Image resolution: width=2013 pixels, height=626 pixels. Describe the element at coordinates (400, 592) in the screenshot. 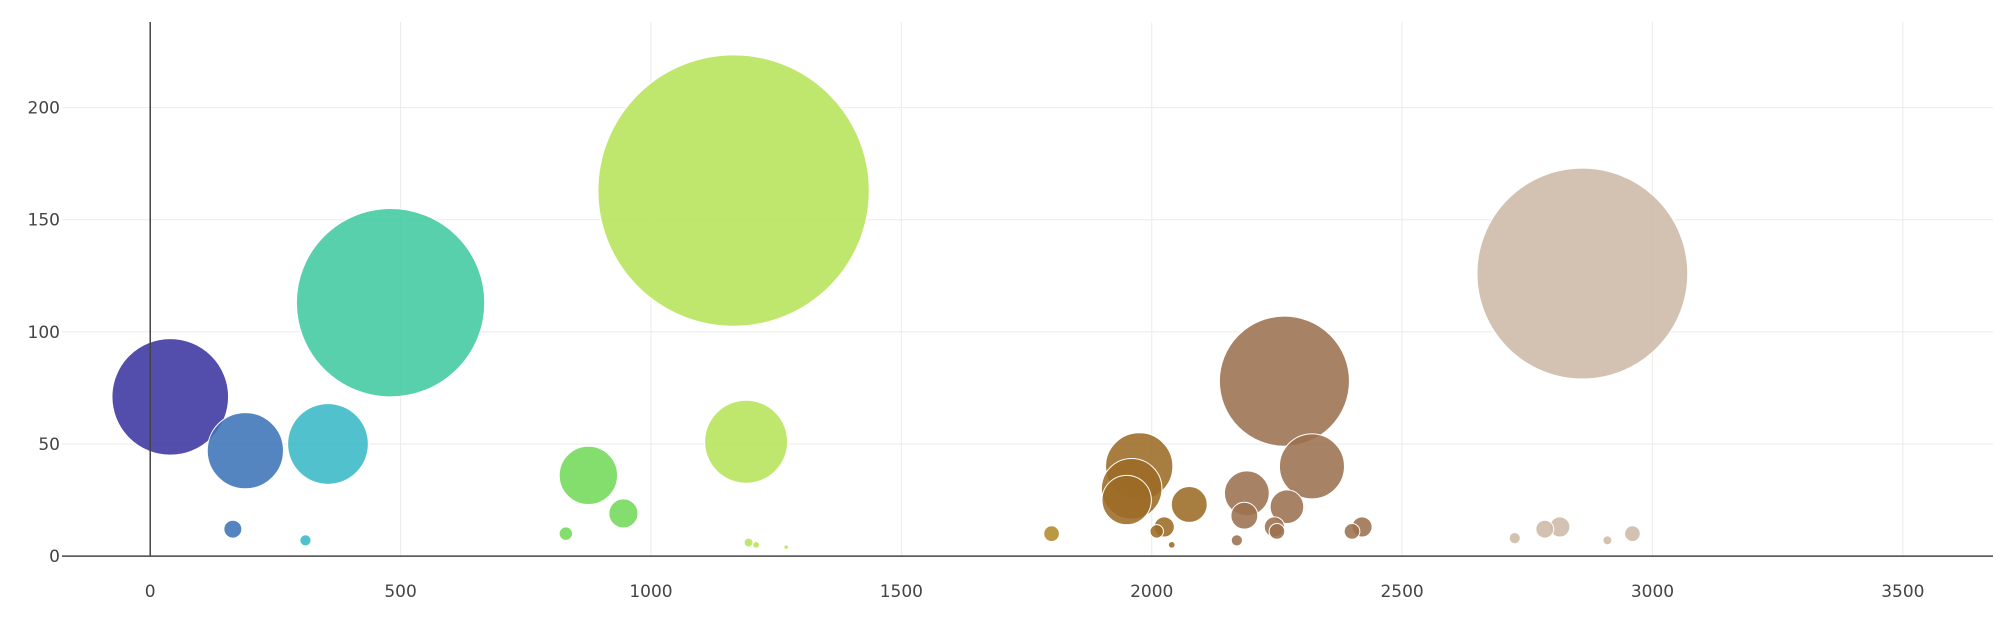

I see `x-tick-label: 500` at that location.